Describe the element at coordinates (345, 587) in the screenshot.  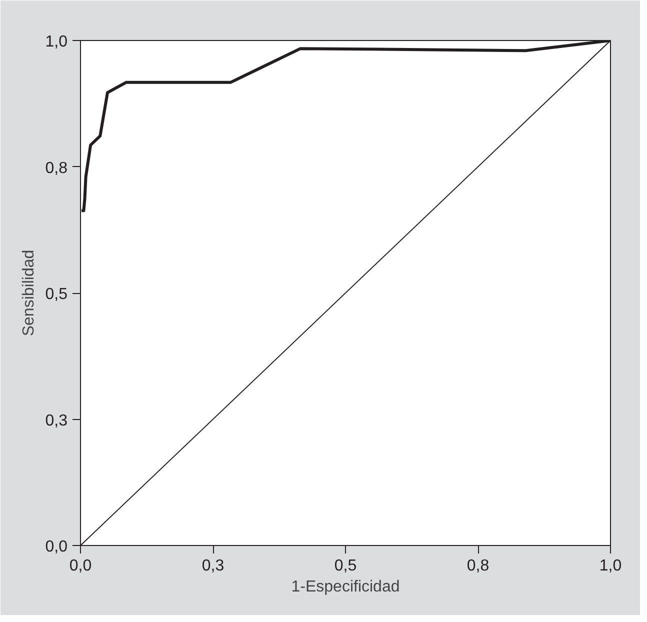
I see `x-axis-title: 1-Especificidad` at that location.